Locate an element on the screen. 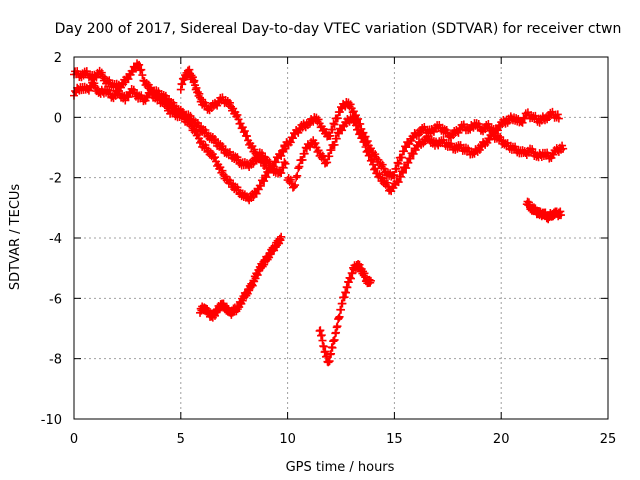 This screenshot has height=480, width=640. x-tick-label: 20 is located at coordinates (501, 439).